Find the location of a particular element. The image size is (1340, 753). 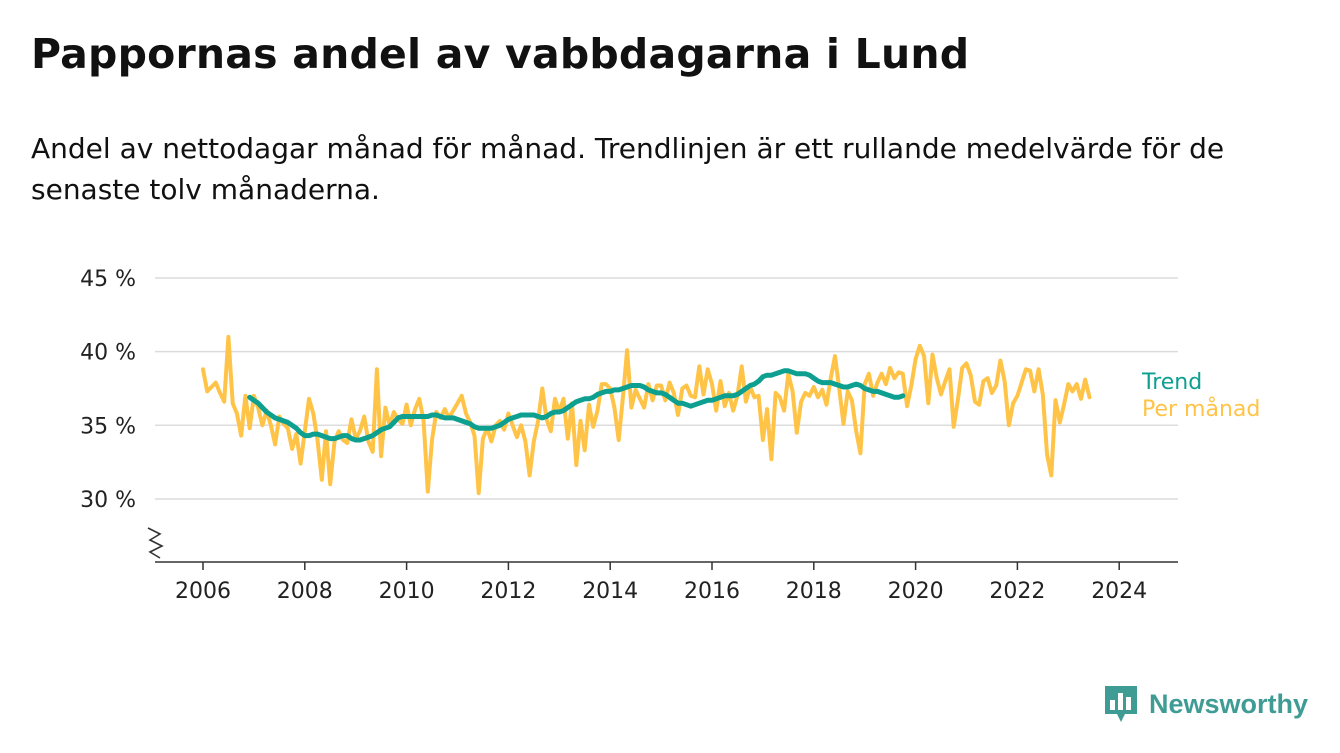

brand-name: Newsworthy is located at coordinates (1229, 703).